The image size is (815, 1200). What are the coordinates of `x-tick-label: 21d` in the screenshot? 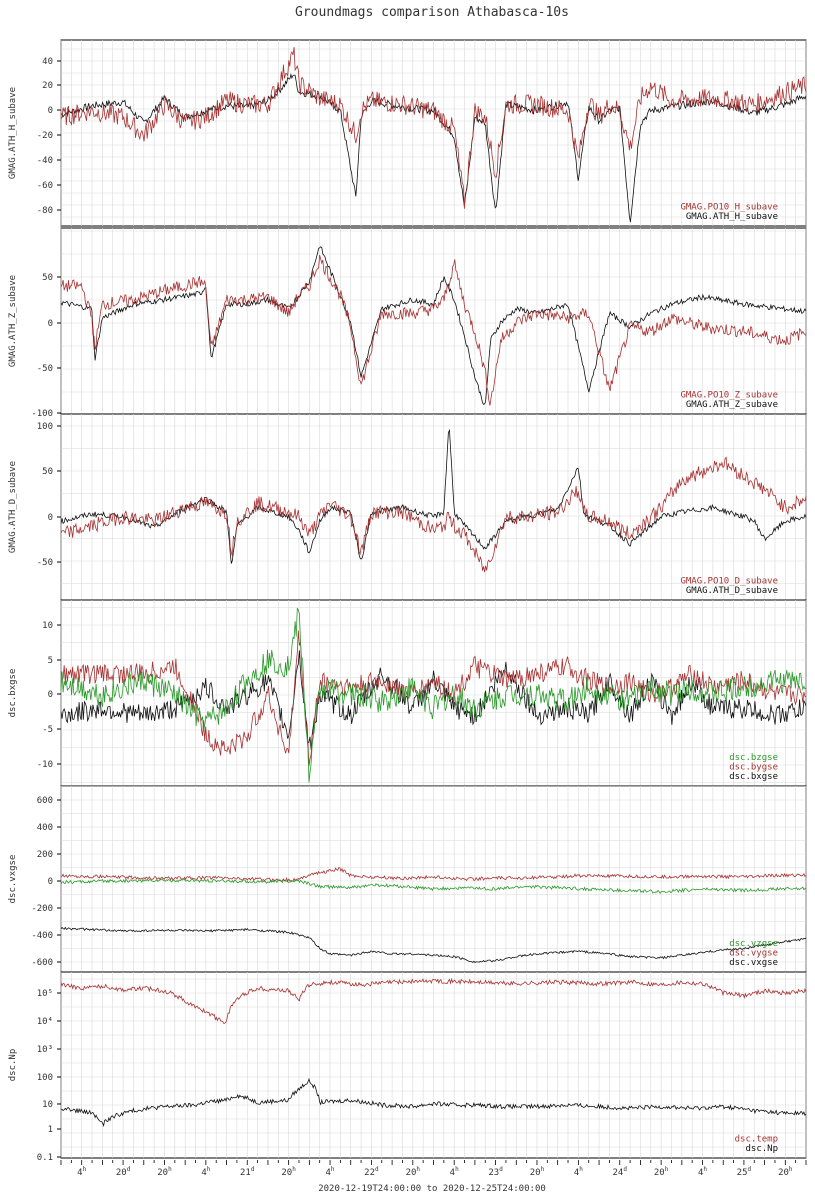 It's located at (247, 1172).